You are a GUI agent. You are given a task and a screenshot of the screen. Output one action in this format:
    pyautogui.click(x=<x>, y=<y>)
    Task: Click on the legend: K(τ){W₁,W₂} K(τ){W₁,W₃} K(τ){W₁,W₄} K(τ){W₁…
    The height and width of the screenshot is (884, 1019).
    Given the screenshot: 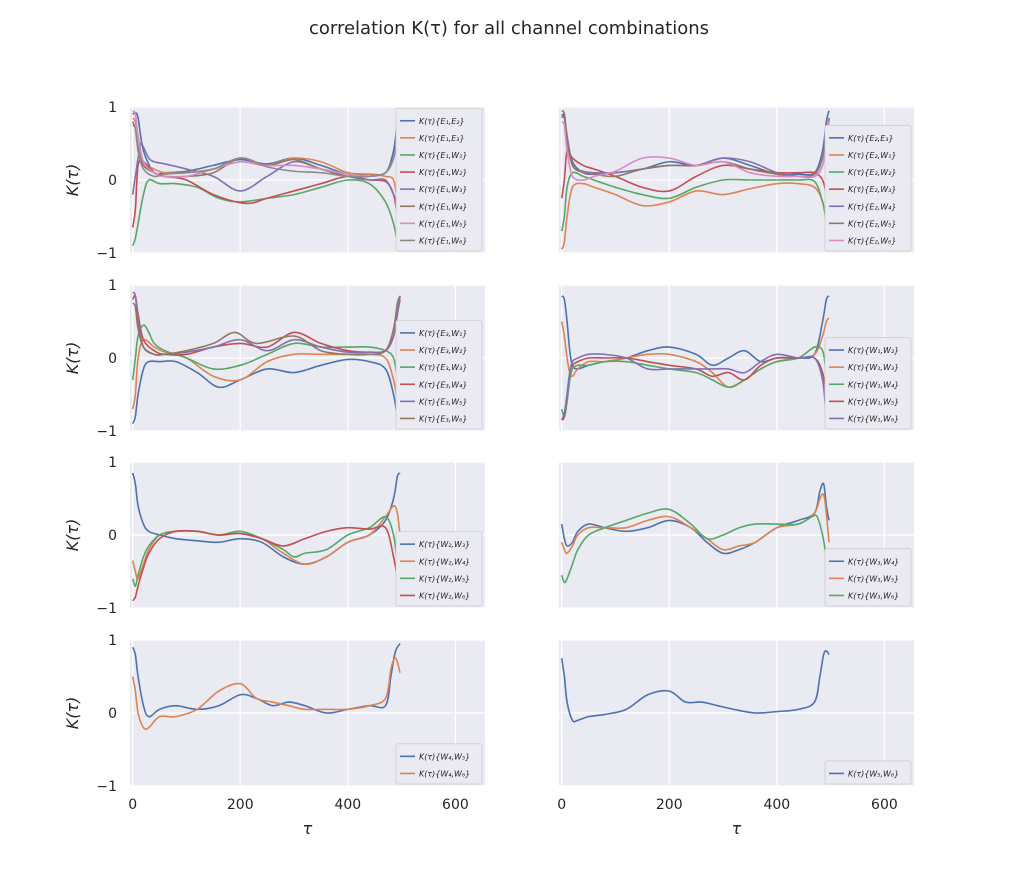 What is the action you would take?
    pyautogui.click(x=868, y=383)
    